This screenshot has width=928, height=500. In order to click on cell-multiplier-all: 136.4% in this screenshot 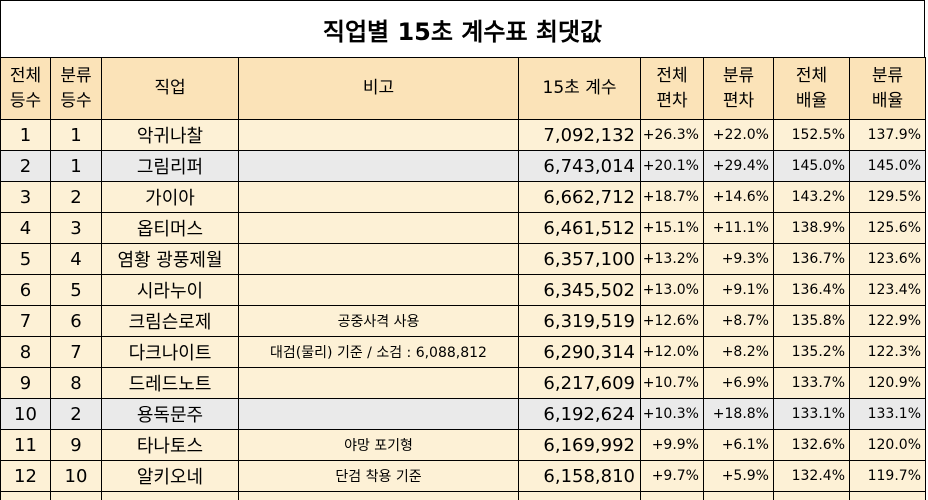, I will do `click(812, 290)`.